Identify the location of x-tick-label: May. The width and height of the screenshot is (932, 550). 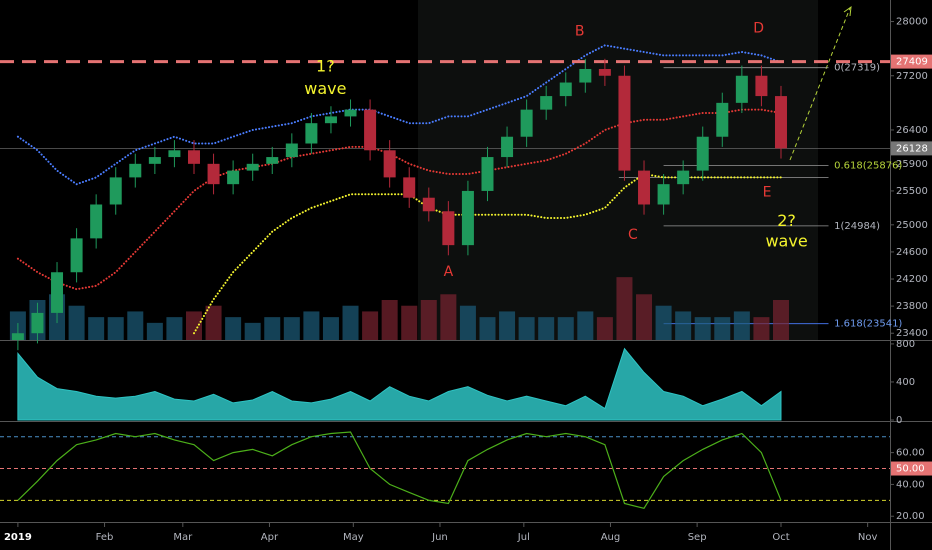
(353, 537).